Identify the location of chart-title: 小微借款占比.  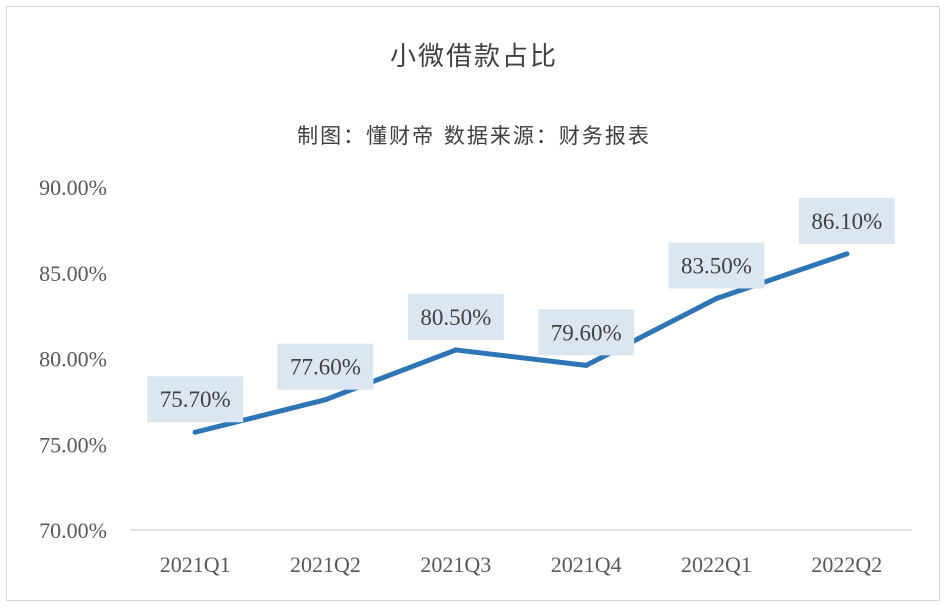
(473, 57).